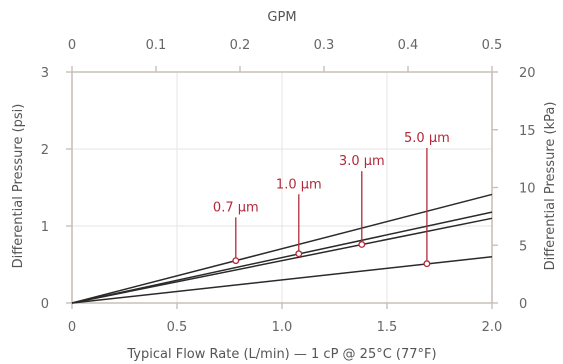 The height and width of the screenshot is (364, 563). What do you see at coordinates (427, 138) in the screenshot?
I see `series-label-3: 5.0 µm` at bounding box center [427, 138].